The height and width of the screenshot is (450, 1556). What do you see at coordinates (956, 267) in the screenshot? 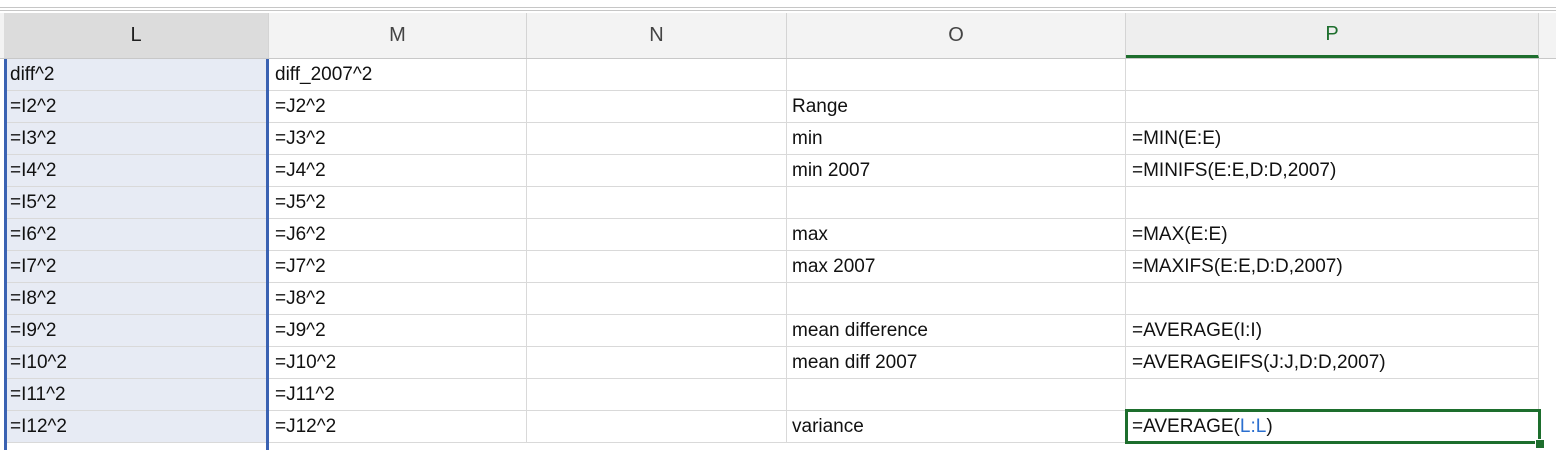
I see `cell-o7: max 2007` at bounding box center [956, 267].